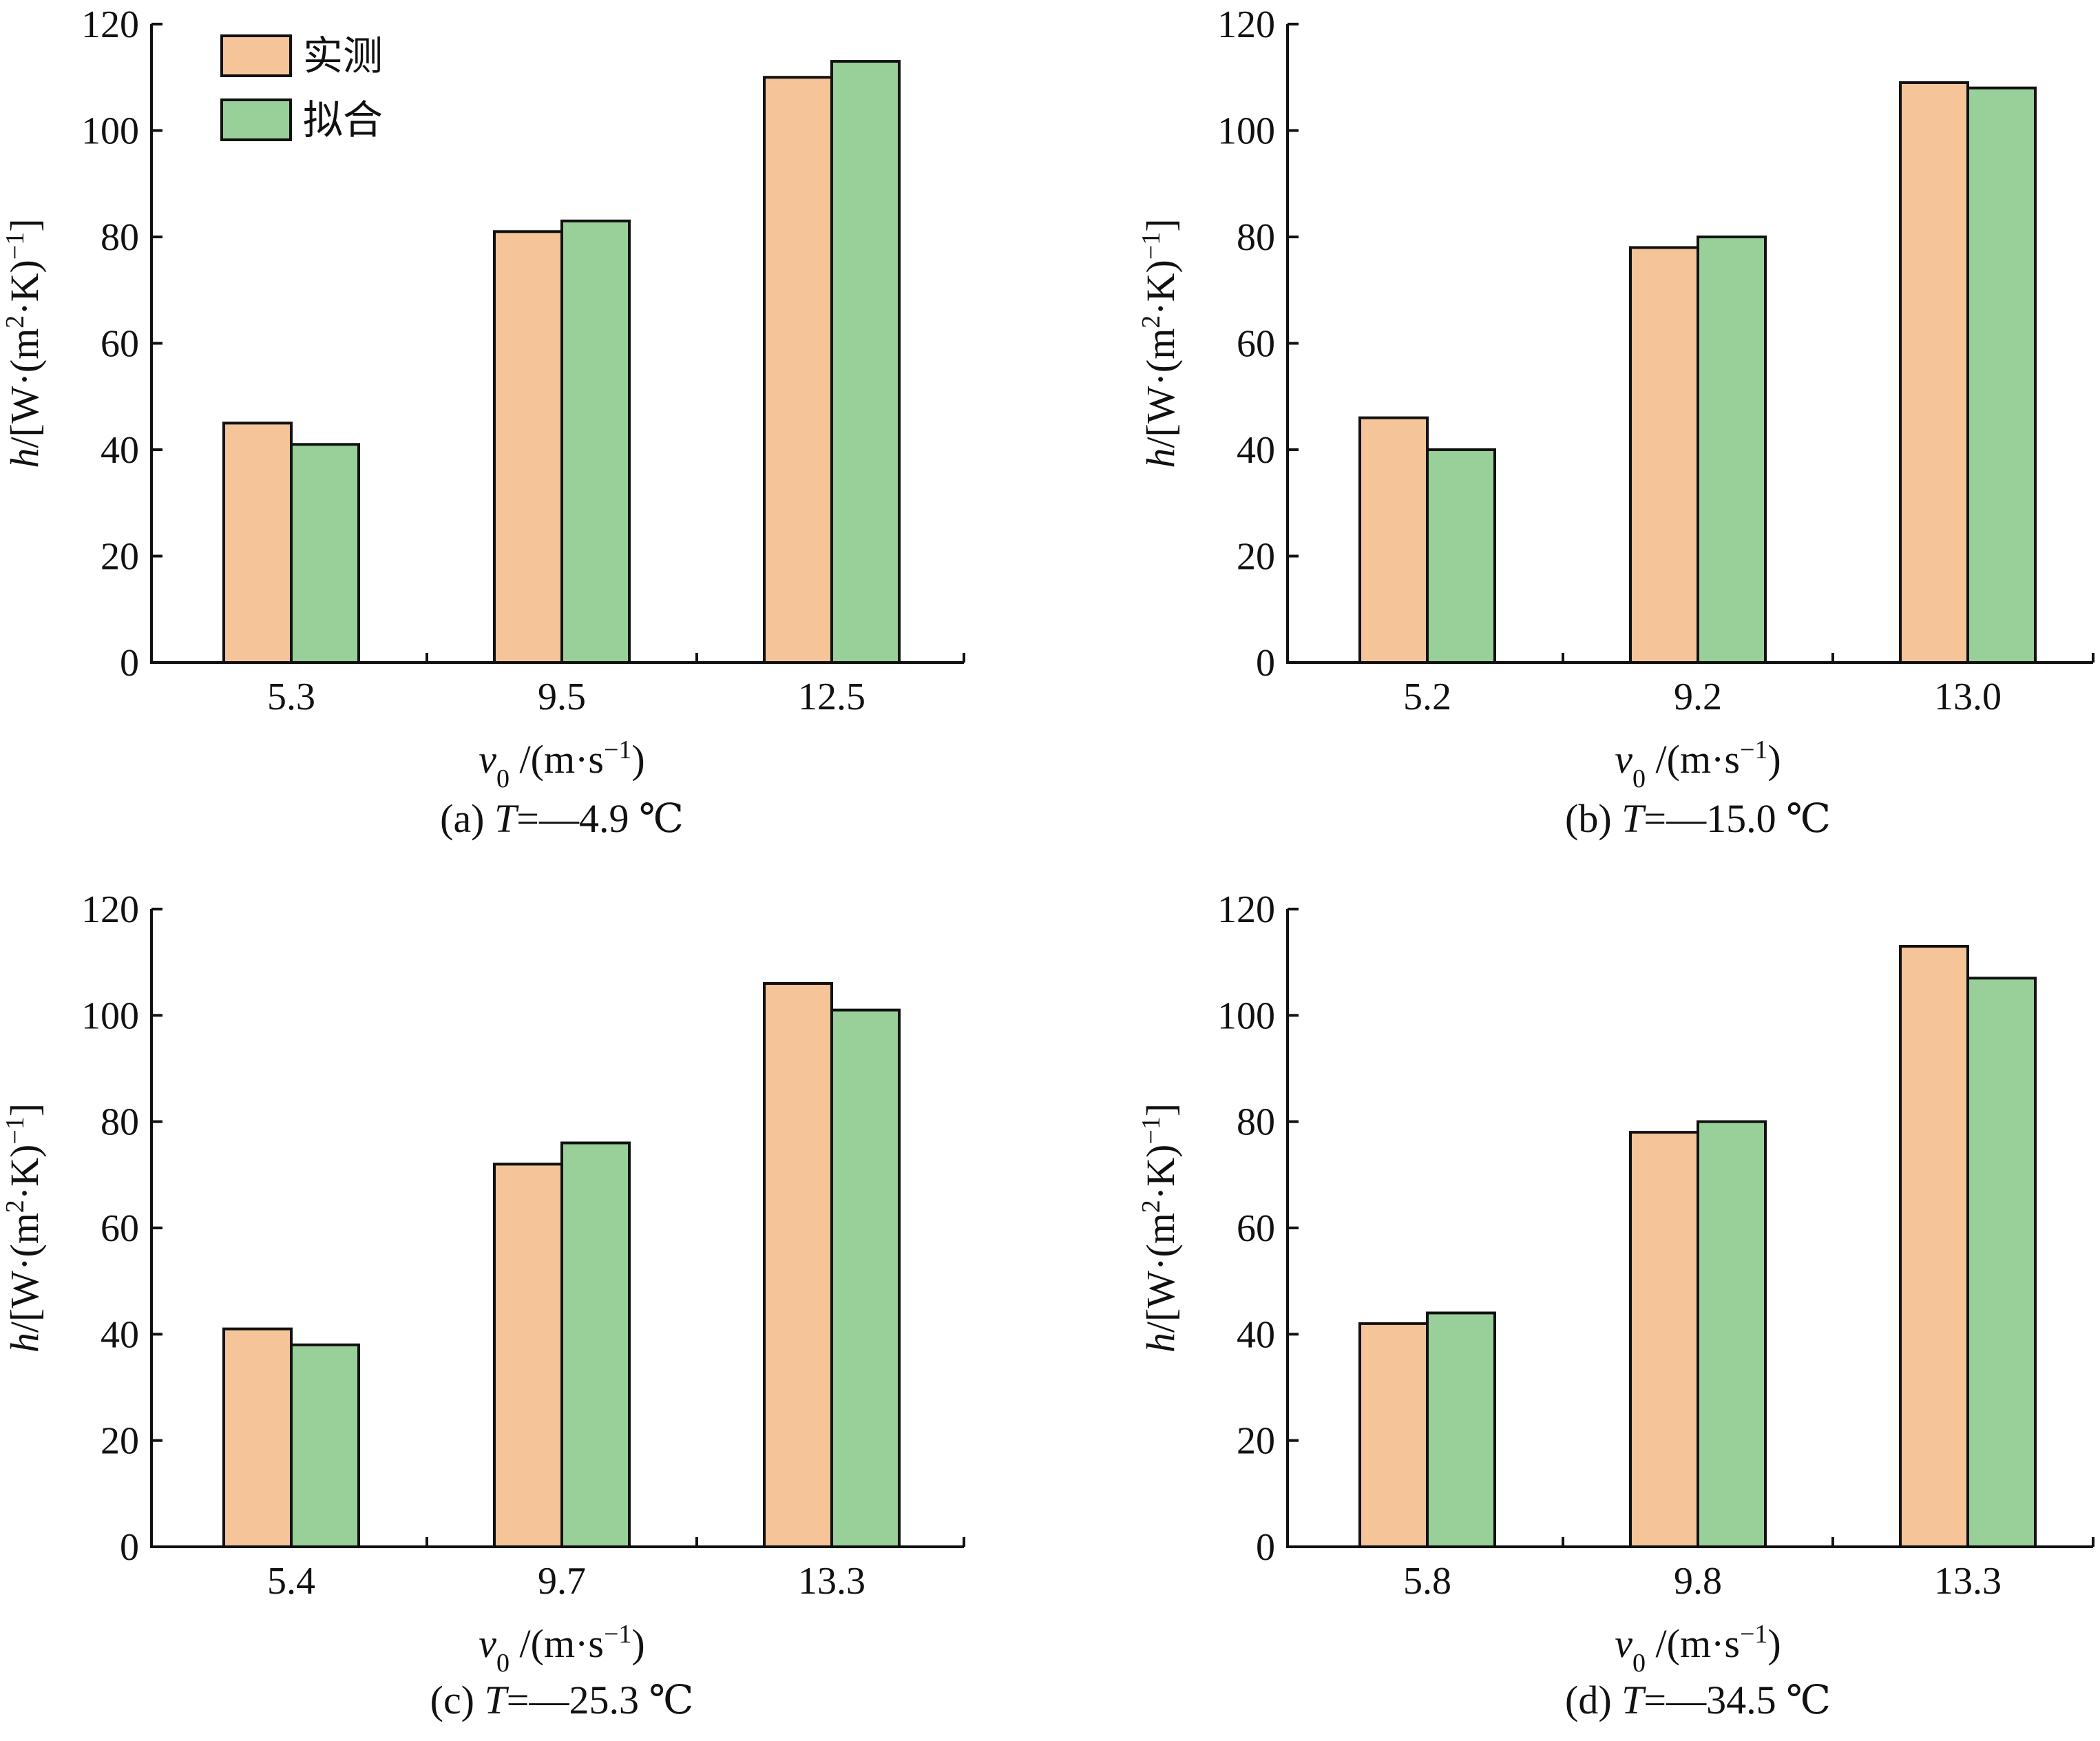  Describe the element at coordinates (595, 1344) in the screenshot. I see `bar-c-9.7-fitted` at that location.